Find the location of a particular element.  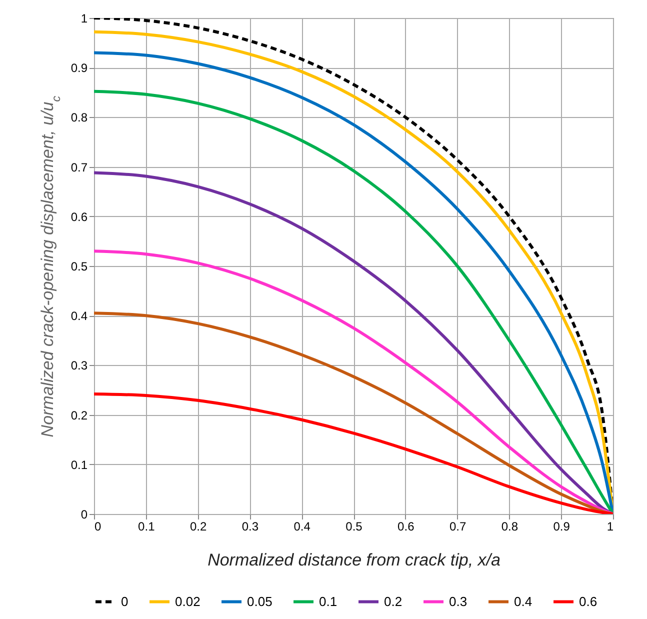

y-tick-label: 0.2 is located at coordinates (79, 415).